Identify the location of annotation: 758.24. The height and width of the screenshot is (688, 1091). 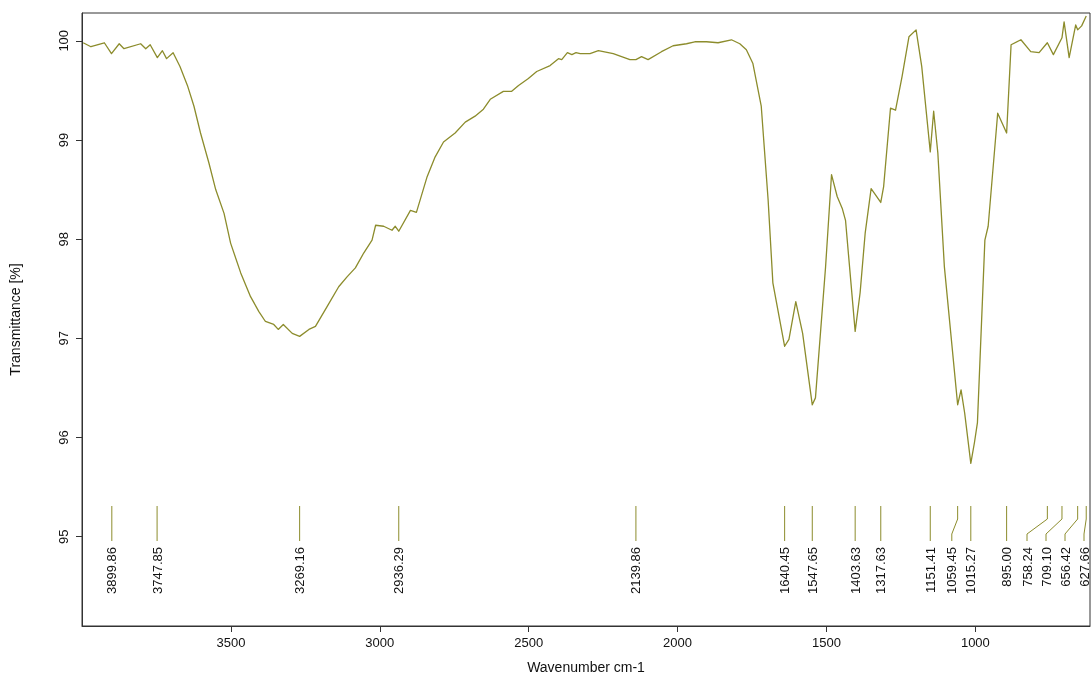
(1027, 567).